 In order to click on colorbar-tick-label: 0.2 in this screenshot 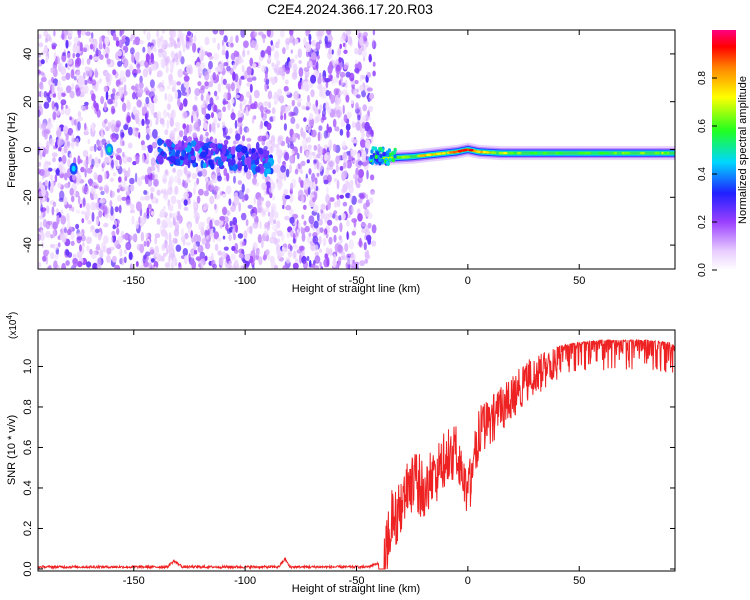, I will do `click(702, 222)`.